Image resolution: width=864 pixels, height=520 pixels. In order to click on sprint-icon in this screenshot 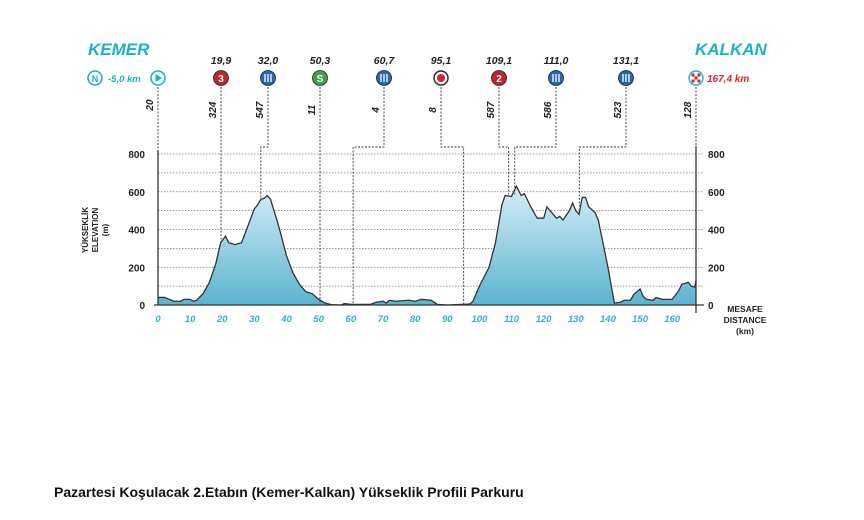, I will do `click(320, 78)`.